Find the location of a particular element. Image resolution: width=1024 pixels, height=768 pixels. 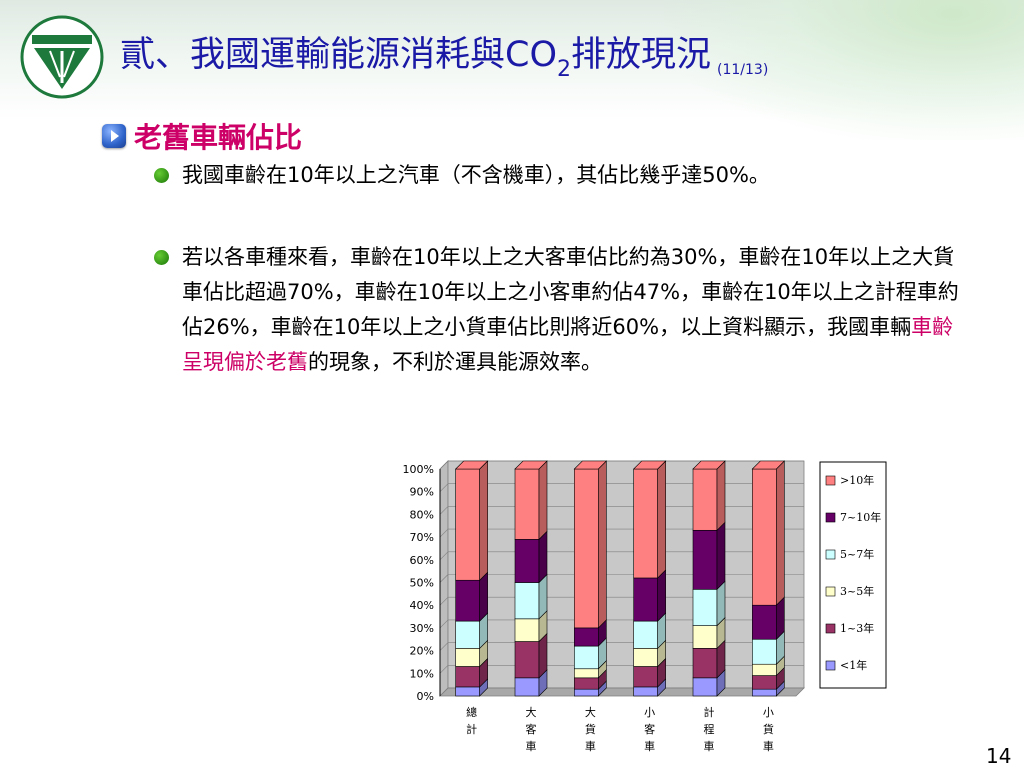

x-tick-label: 總 is located at coordinates (471, 712).